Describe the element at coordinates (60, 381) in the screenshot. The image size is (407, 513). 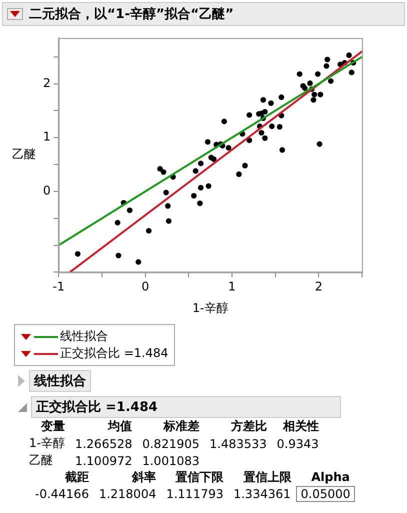
I see `text: 线性拟合` at that location.